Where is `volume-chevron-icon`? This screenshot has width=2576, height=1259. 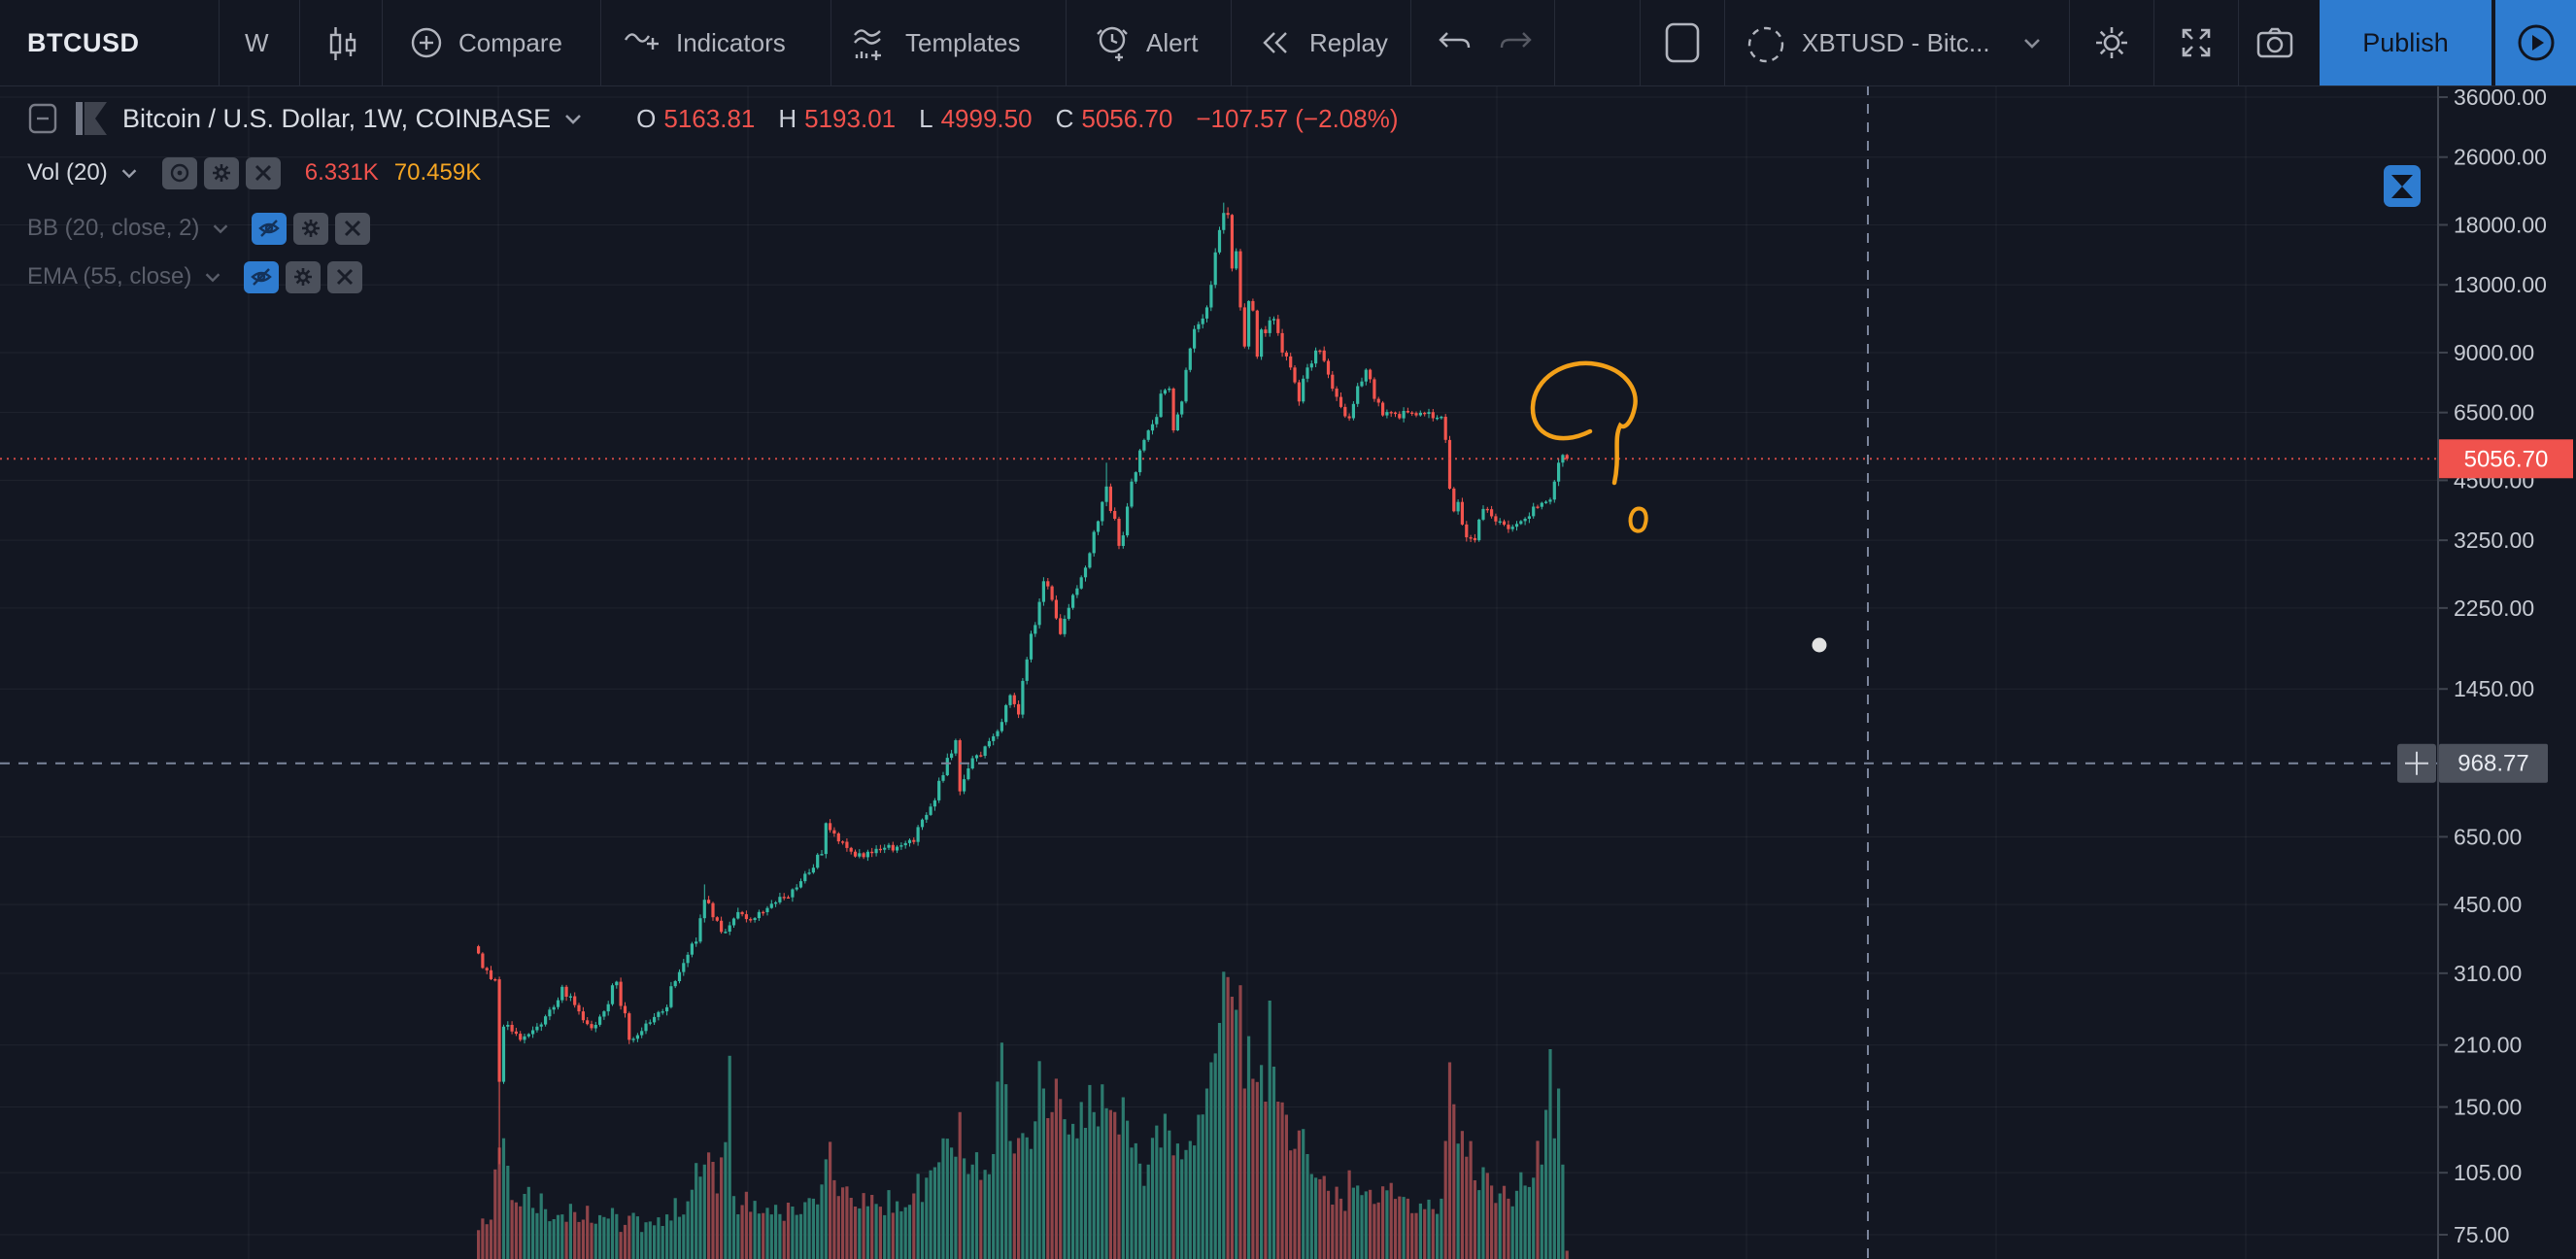 volume-chevron-icon is located at coordinates (129, 173).